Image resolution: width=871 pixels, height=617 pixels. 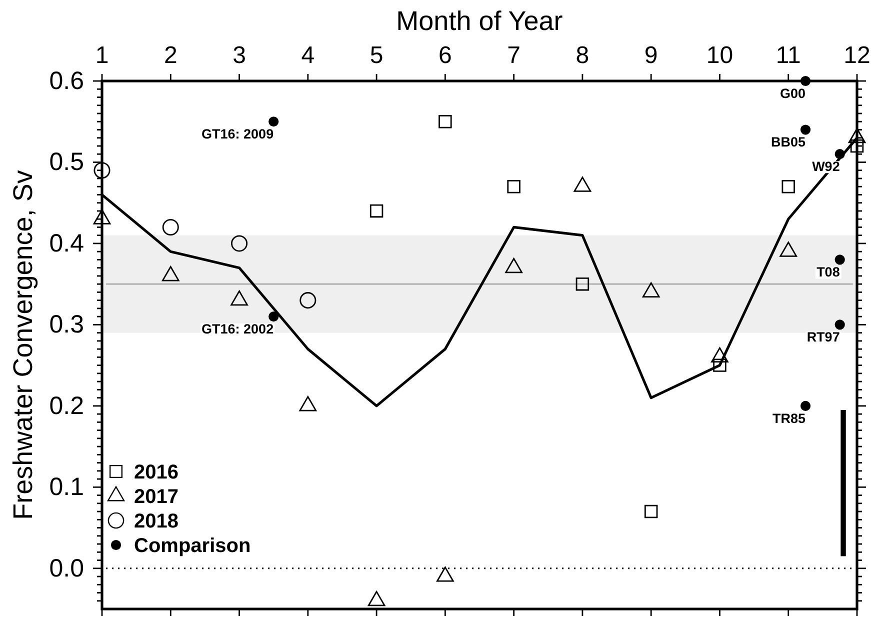 What do you see at coordinates (66, 81) in the screenshot?
I see `y-tick-label: 0.6` at bounding box center [66, 81].